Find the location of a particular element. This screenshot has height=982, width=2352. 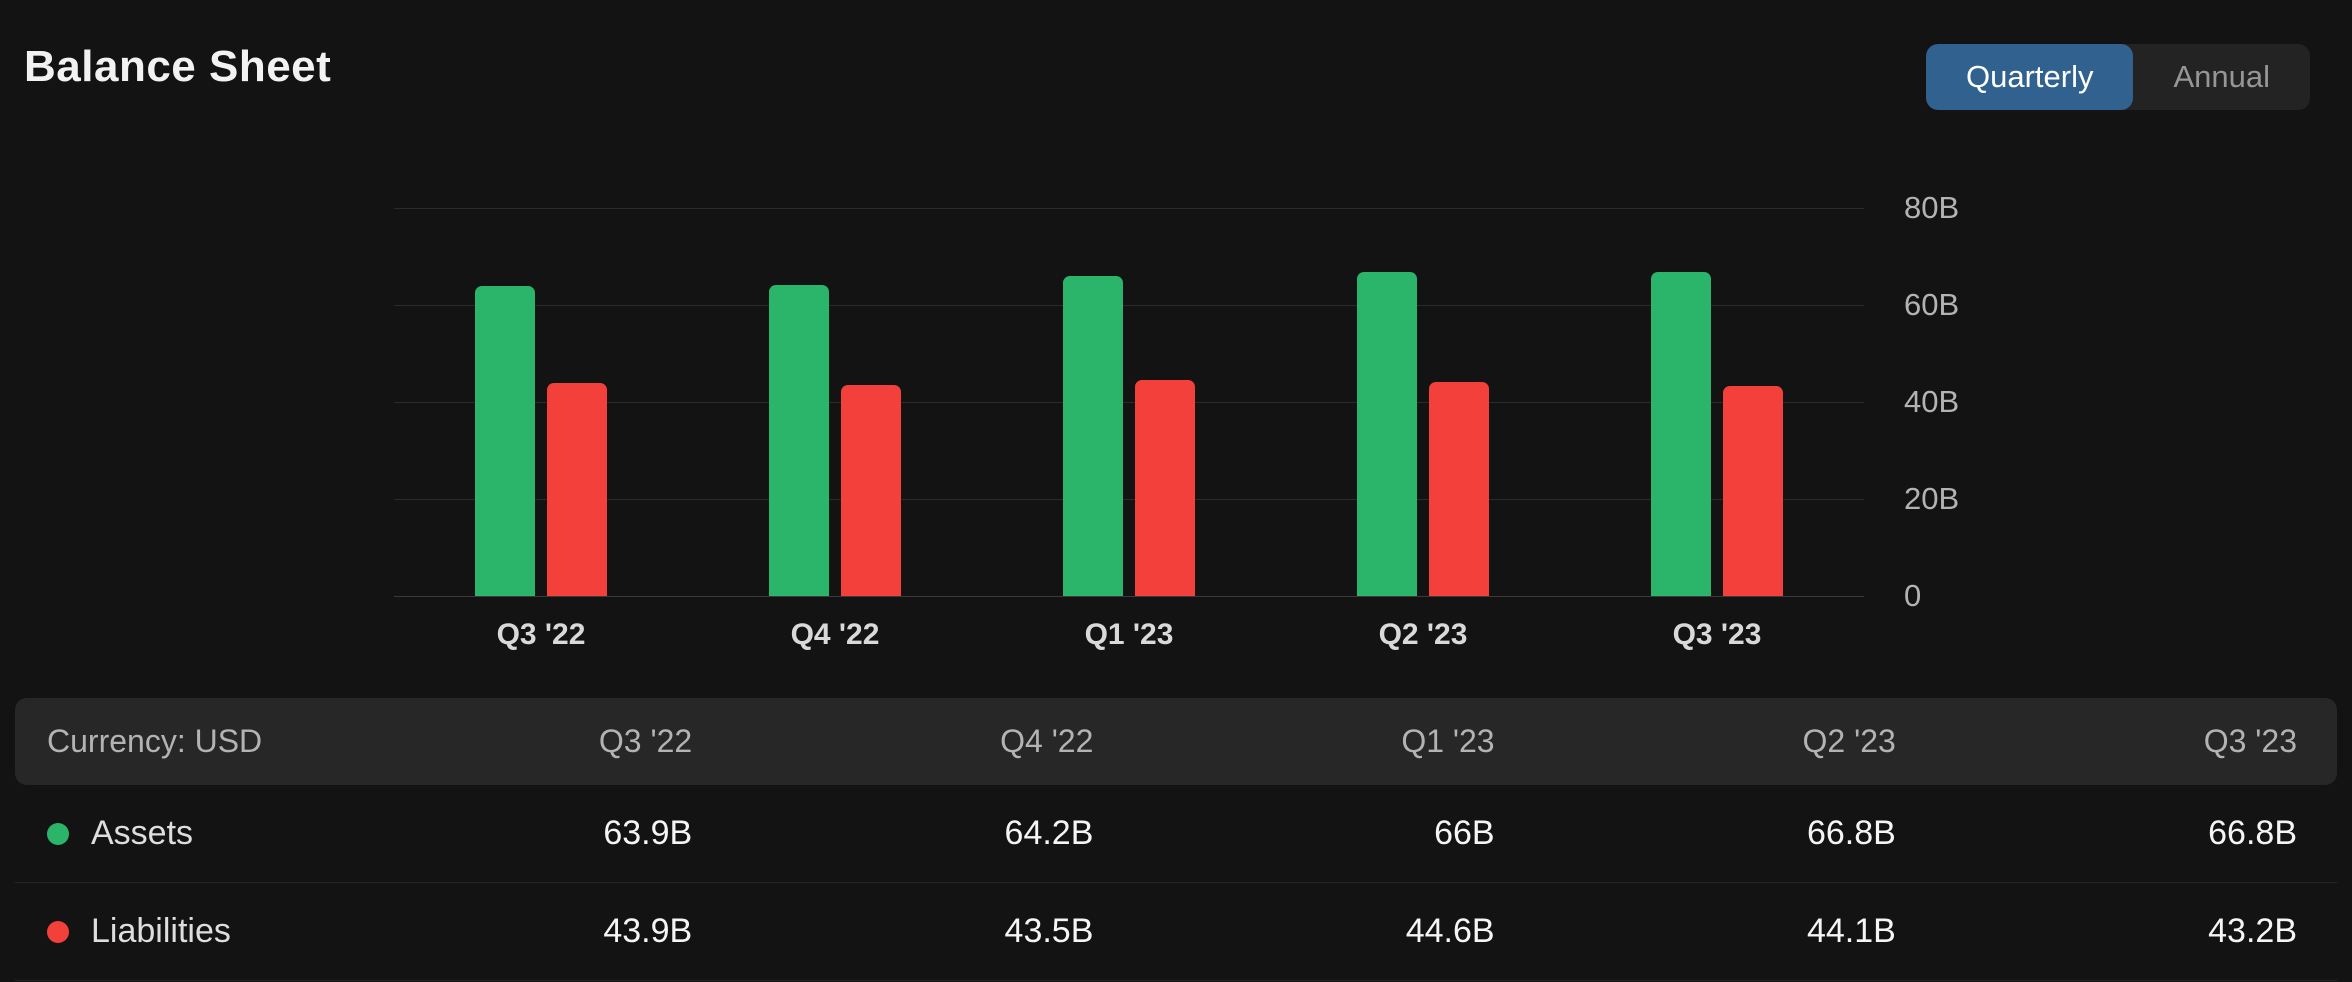

bar-liabilities-Q323 is located at coordinates (1753, 491).